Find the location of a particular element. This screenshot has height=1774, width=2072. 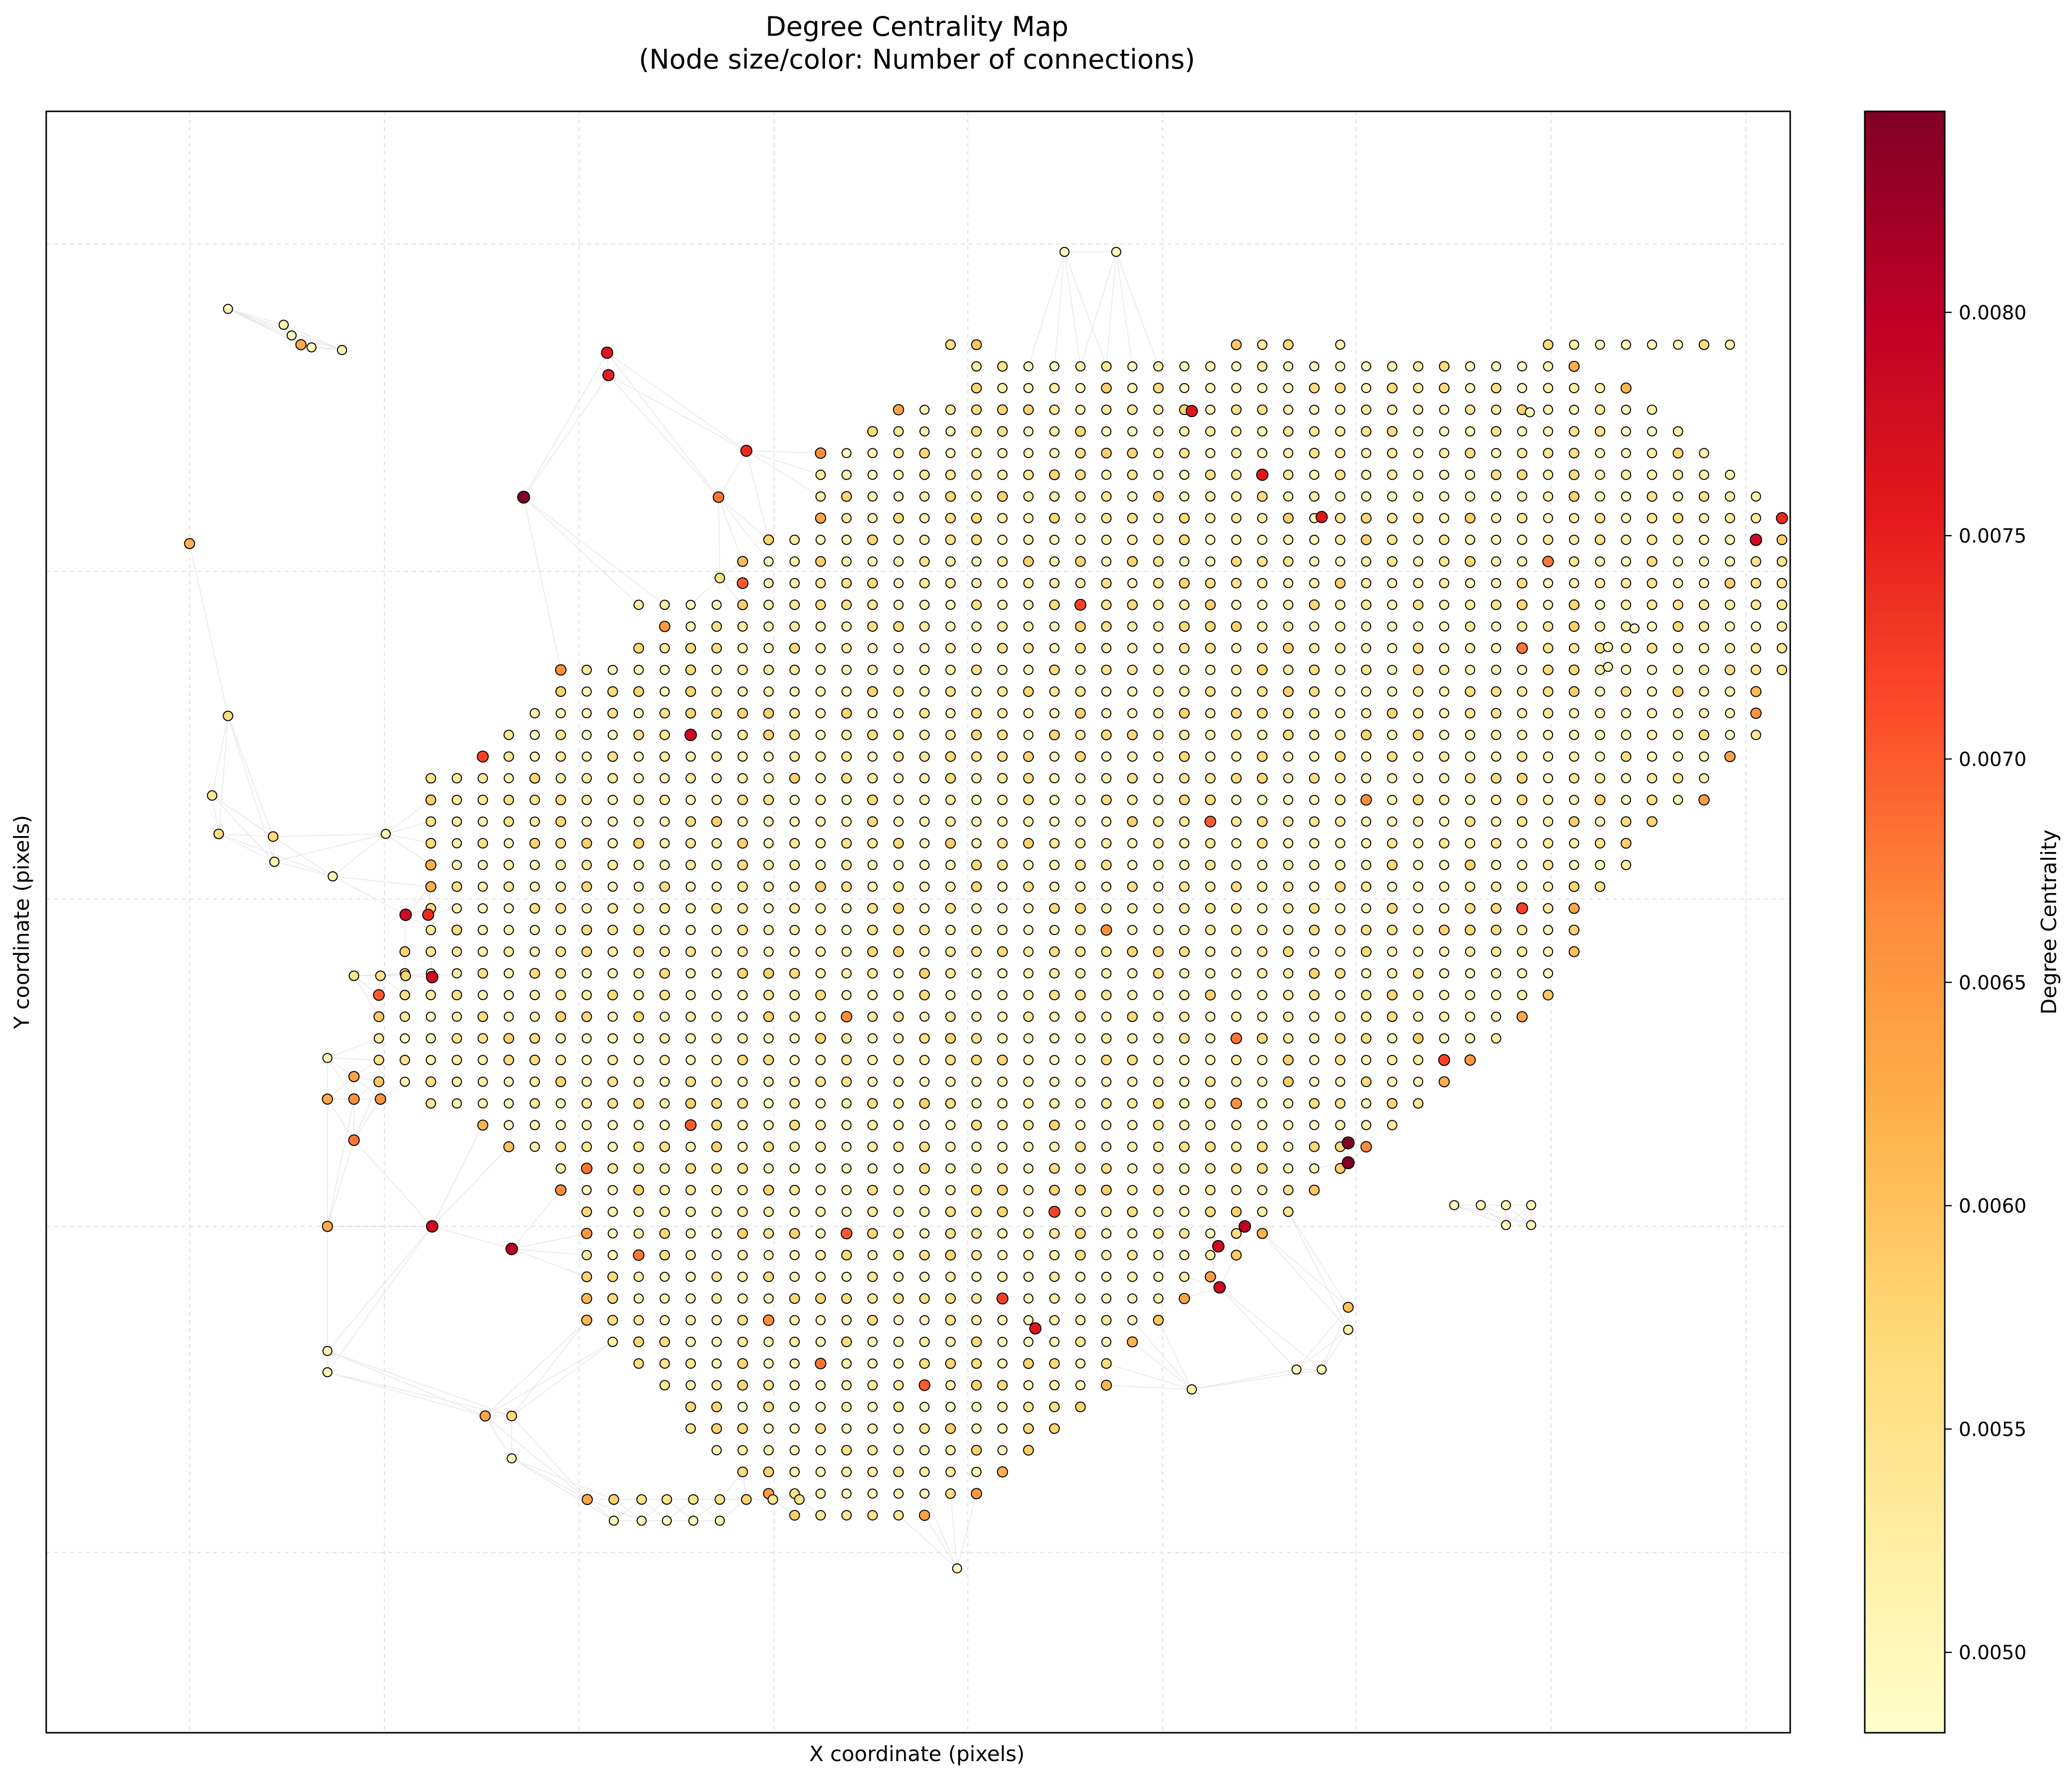

colorbar-tick-label: 0.0075 is located at coordinates (1992, 536).